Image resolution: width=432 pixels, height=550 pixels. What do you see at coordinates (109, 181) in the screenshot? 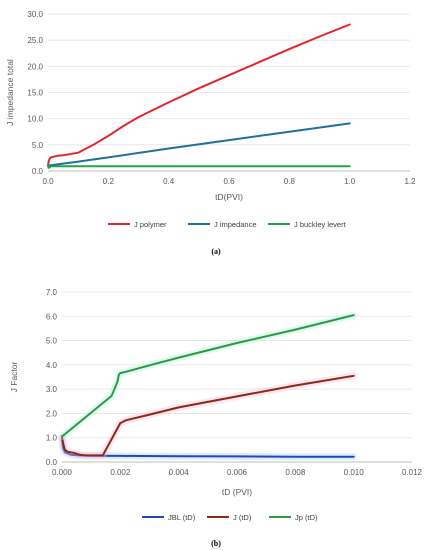
I see `x-tick-label: 0.2` at bounding box center [109, 181].